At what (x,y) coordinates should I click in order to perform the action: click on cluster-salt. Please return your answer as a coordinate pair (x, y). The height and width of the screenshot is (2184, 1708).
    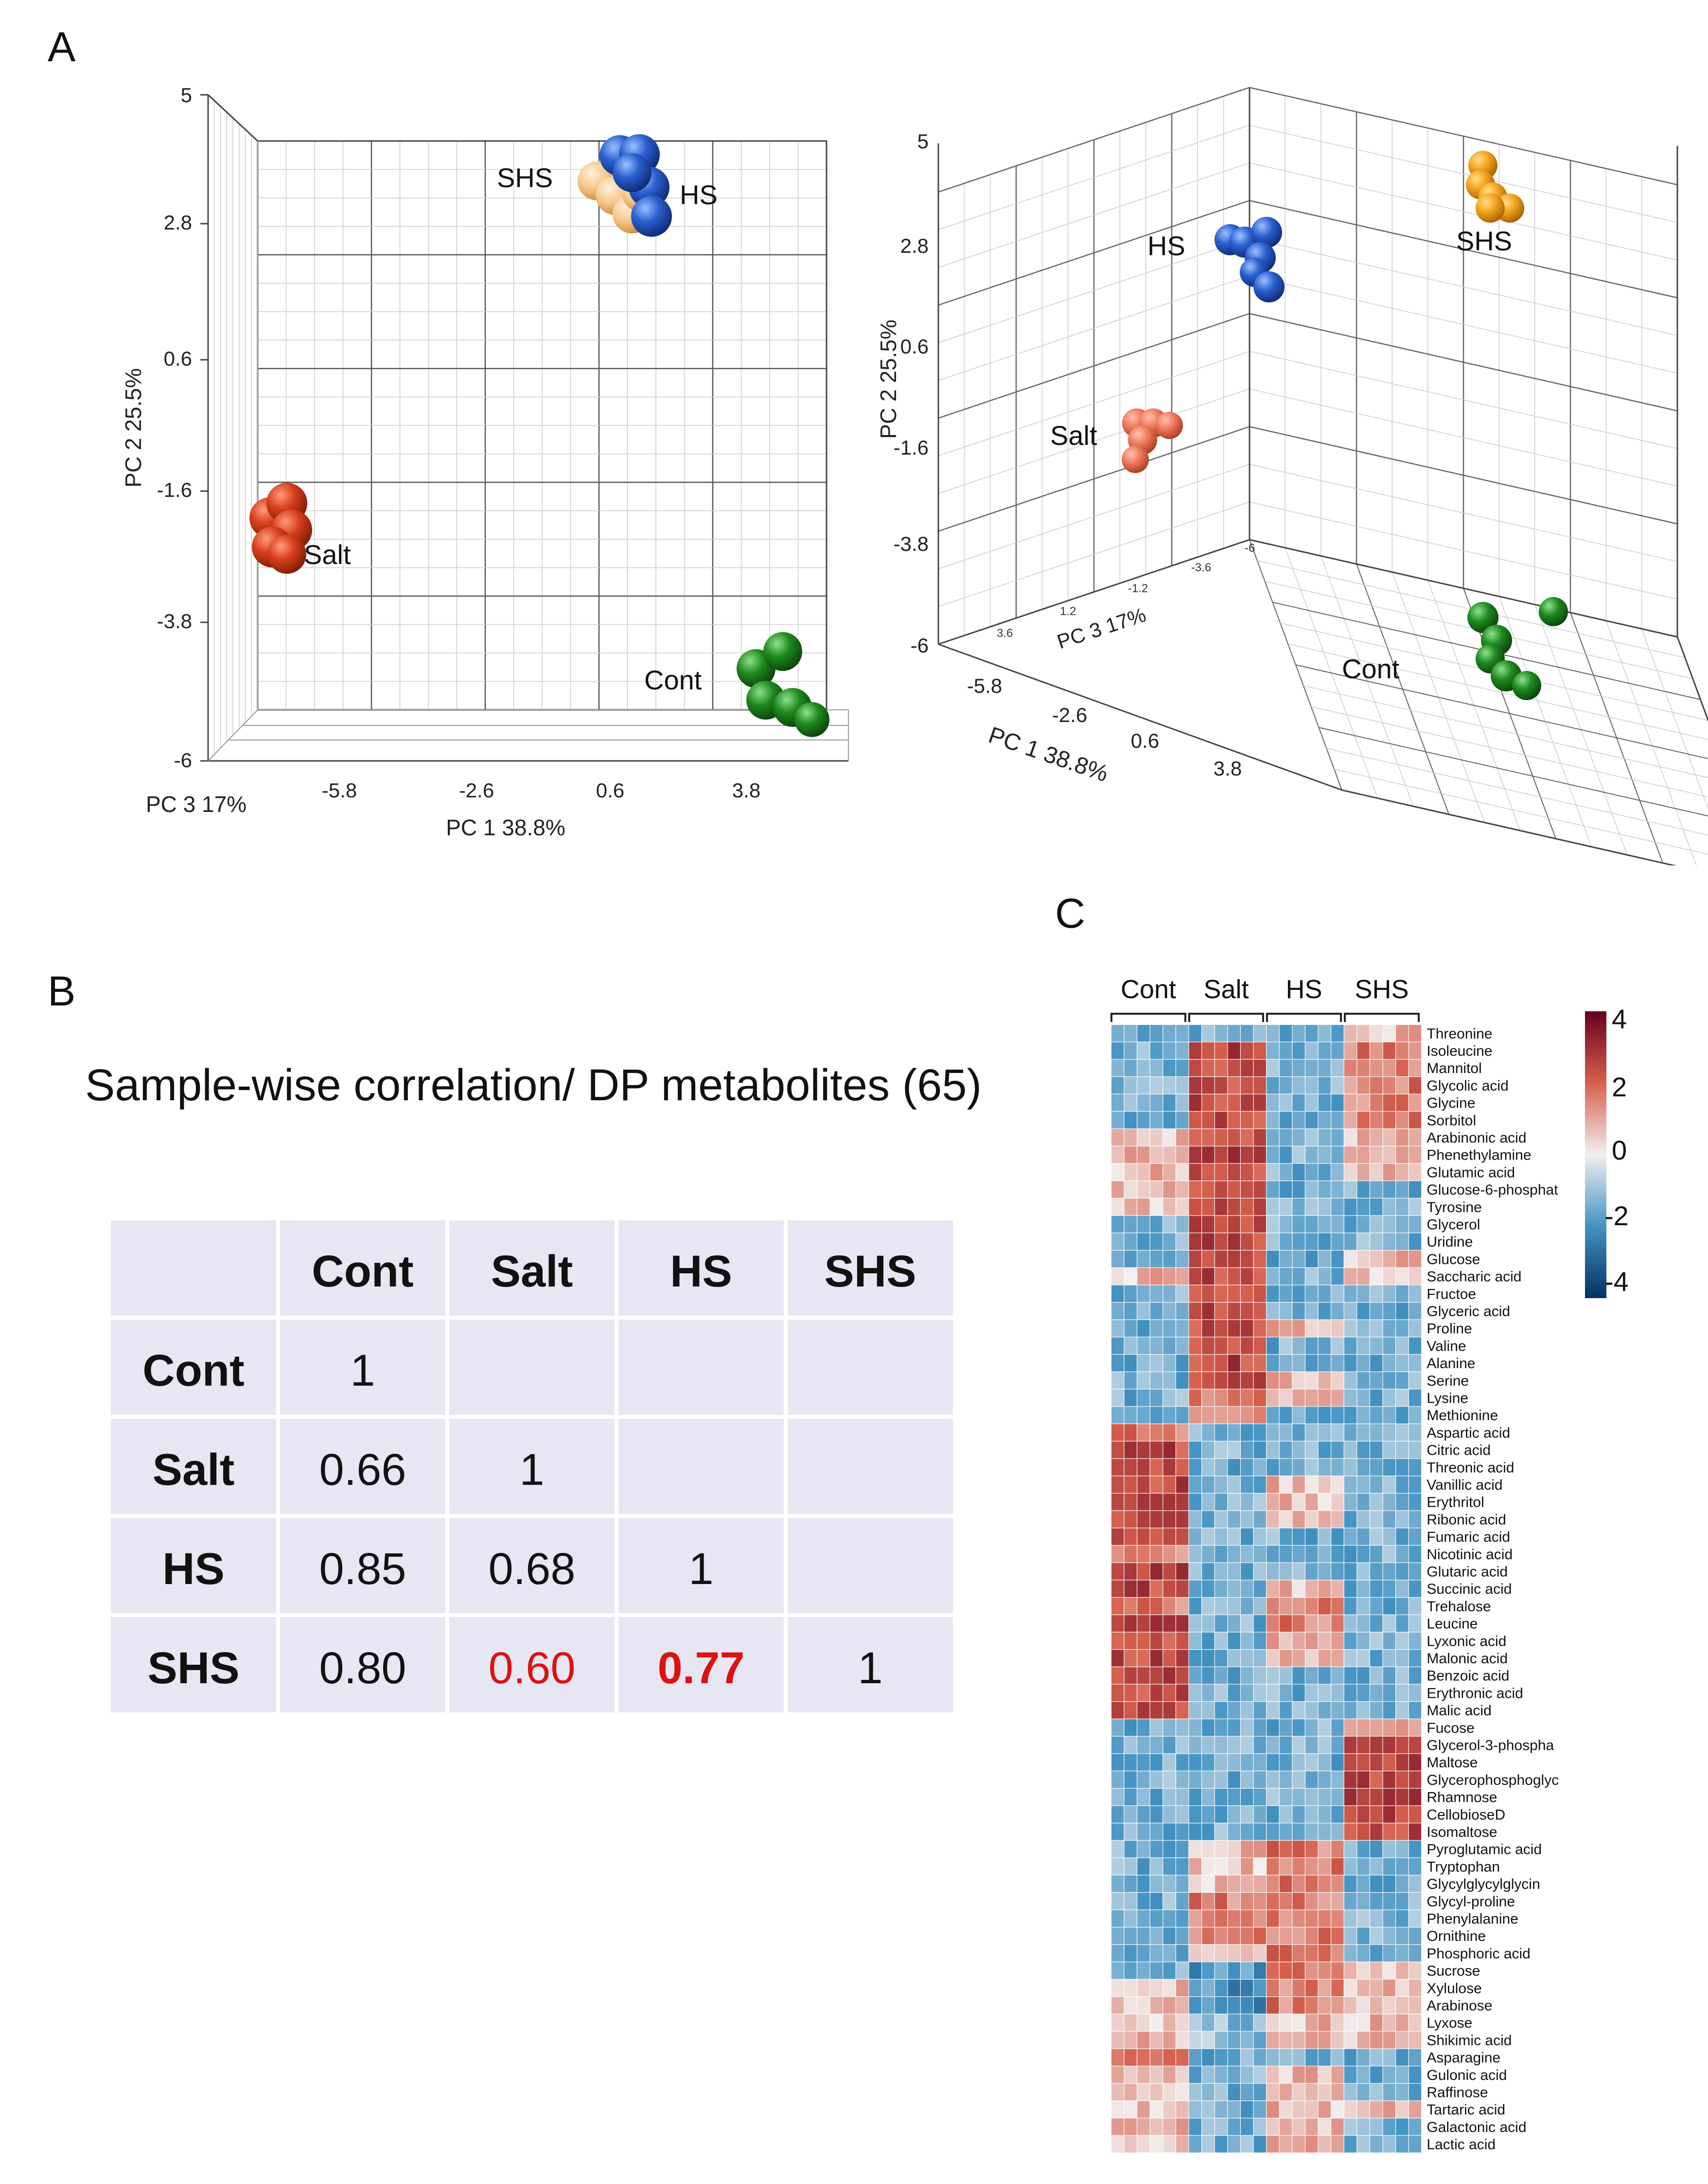
    Looking at the image, I should click on (1152, 440).